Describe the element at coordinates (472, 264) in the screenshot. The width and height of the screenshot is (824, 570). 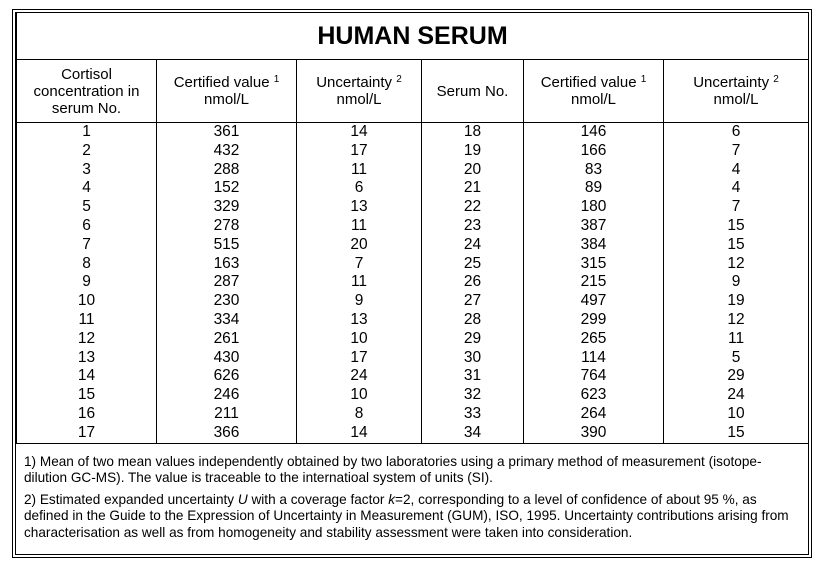
I see `table-cell: 25` at that location.